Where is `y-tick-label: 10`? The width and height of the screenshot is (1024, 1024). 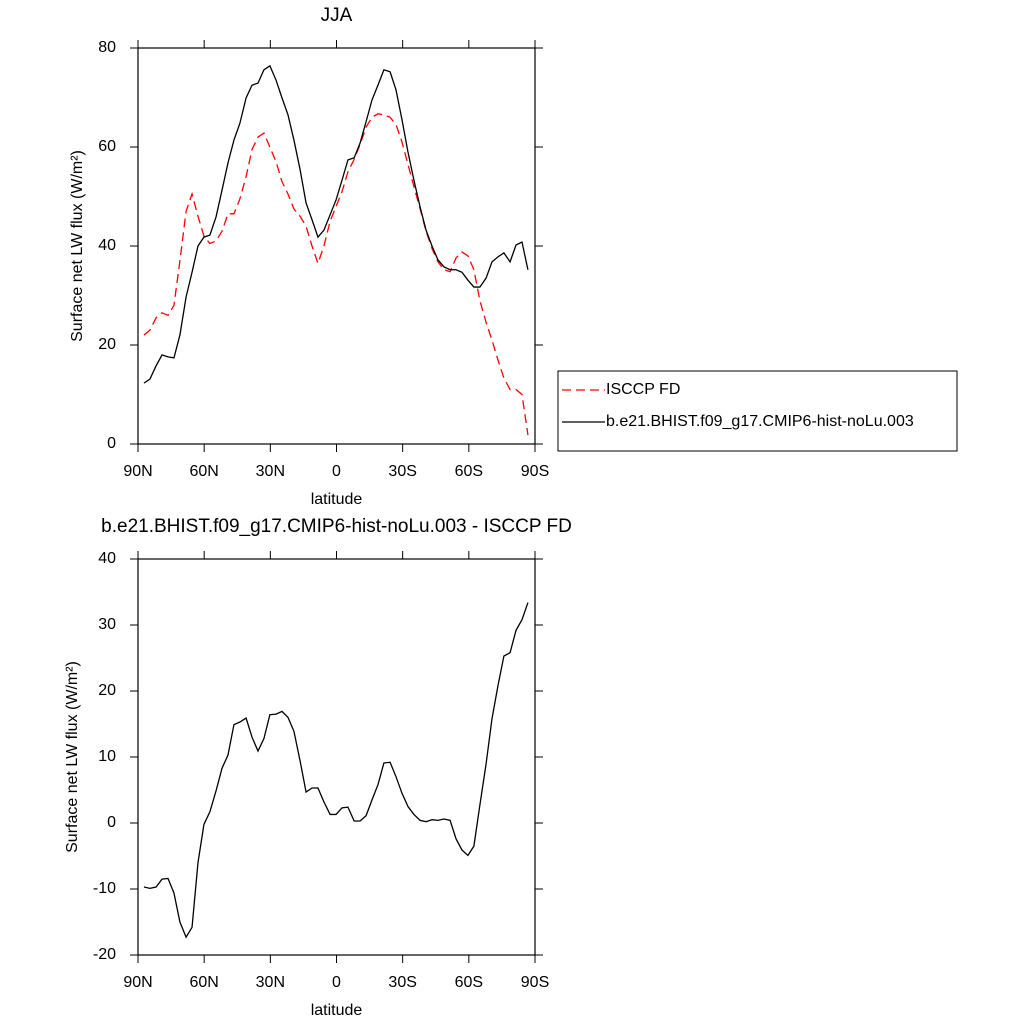 y-tick-label: 10 is located at coordinates (107, 756).